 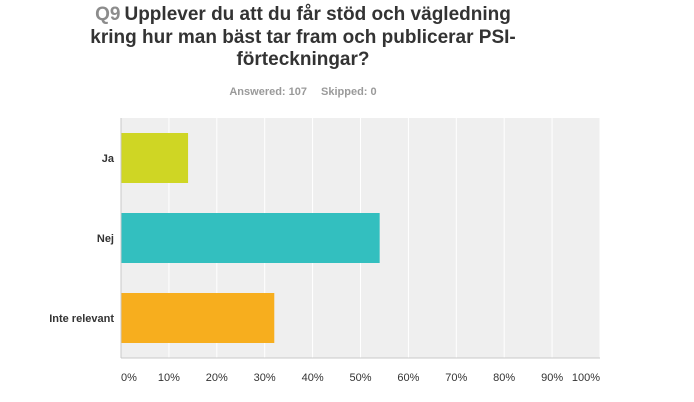 What do you see at coordinates (349, 92) in the screenshot?
I see `skipped-count: Skipped: 0` at bounding box center [349, 92].